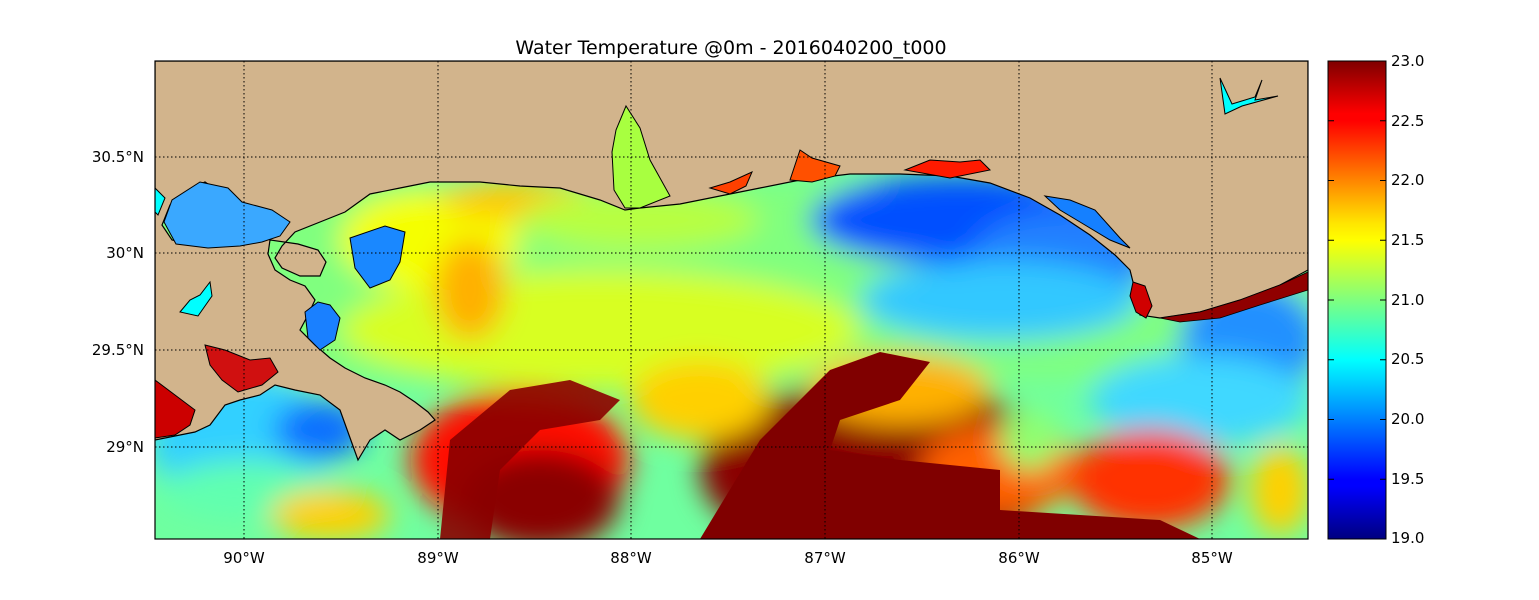  Describe the element at coordinates (825, 558) in the screenshot. I see `lon-label: 87°W` at that location.